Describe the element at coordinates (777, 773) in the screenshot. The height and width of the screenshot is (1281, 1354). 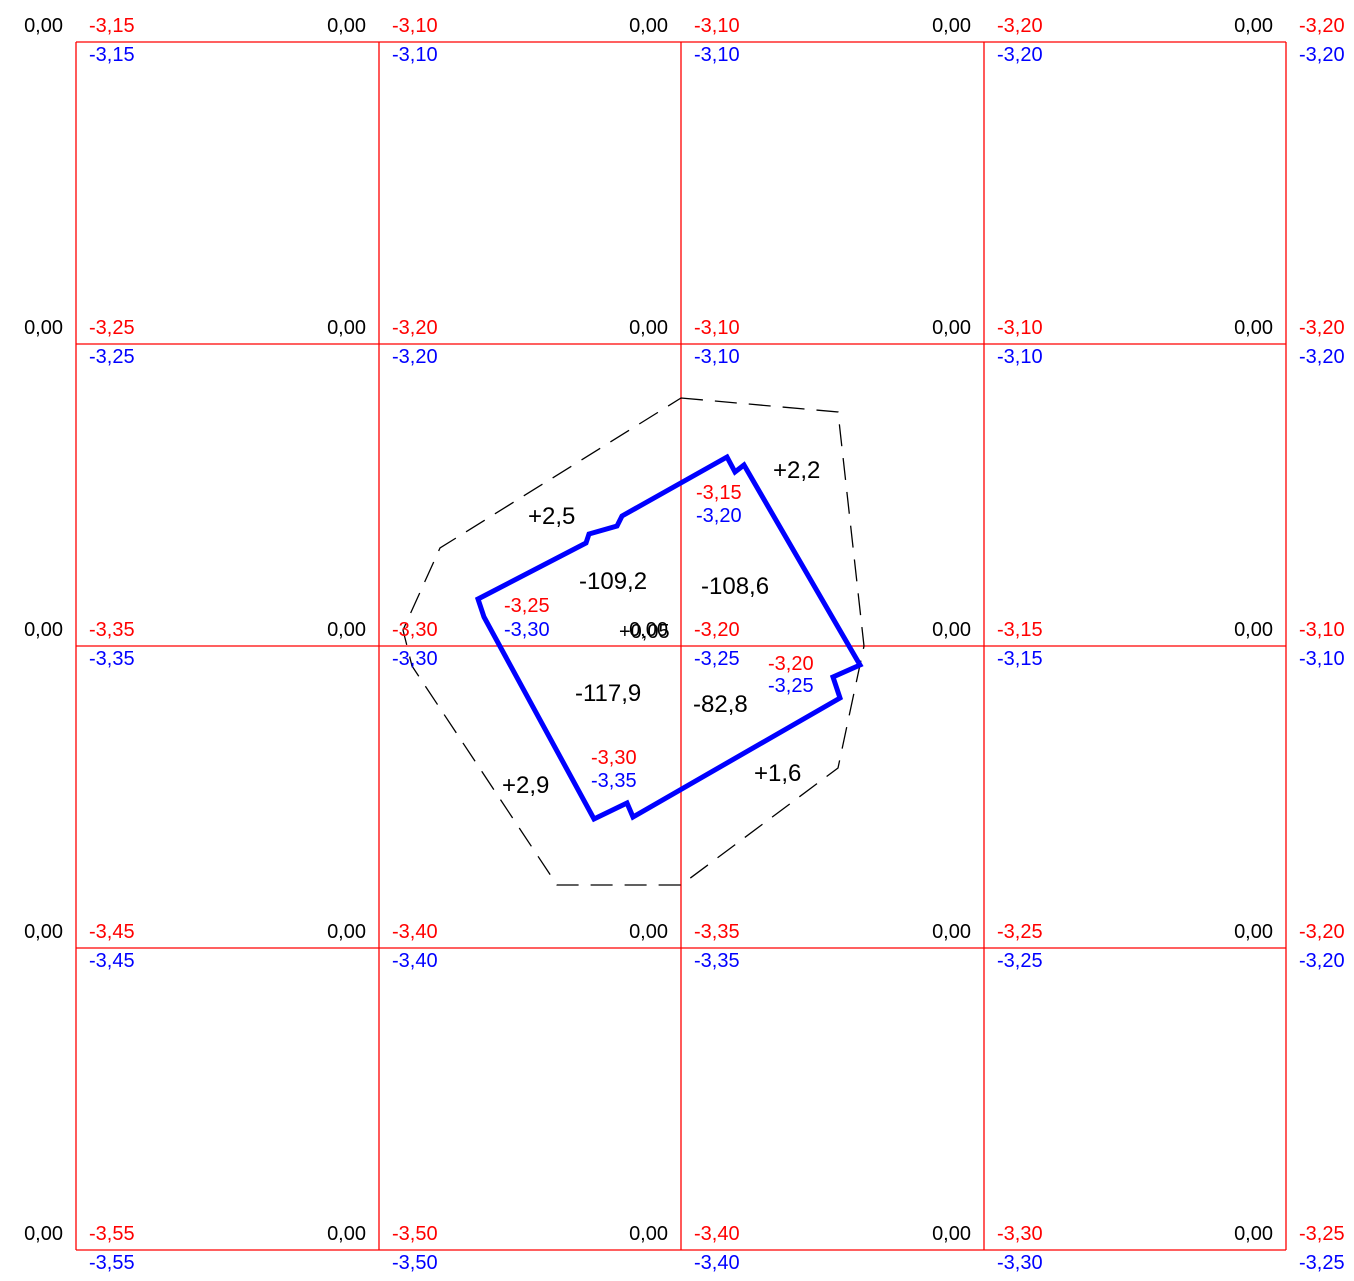
I see `fill-volume-se: +1,6` at that location.